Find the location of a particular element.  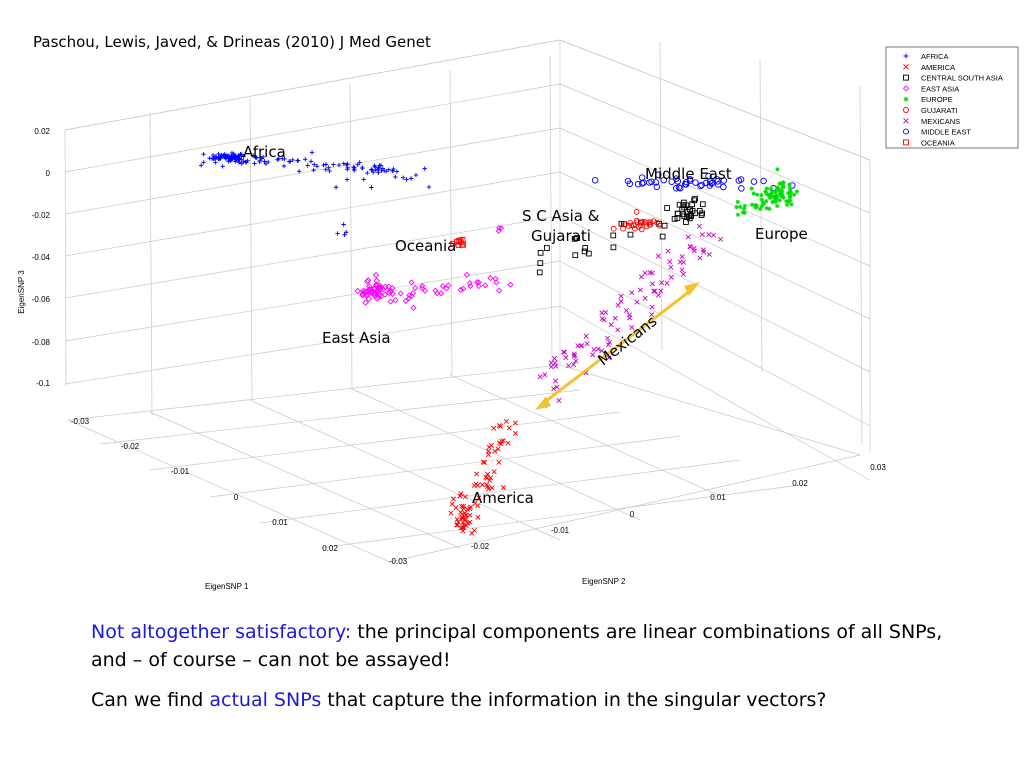

z-tick-1: 0 is located at coordinates (48, 173).